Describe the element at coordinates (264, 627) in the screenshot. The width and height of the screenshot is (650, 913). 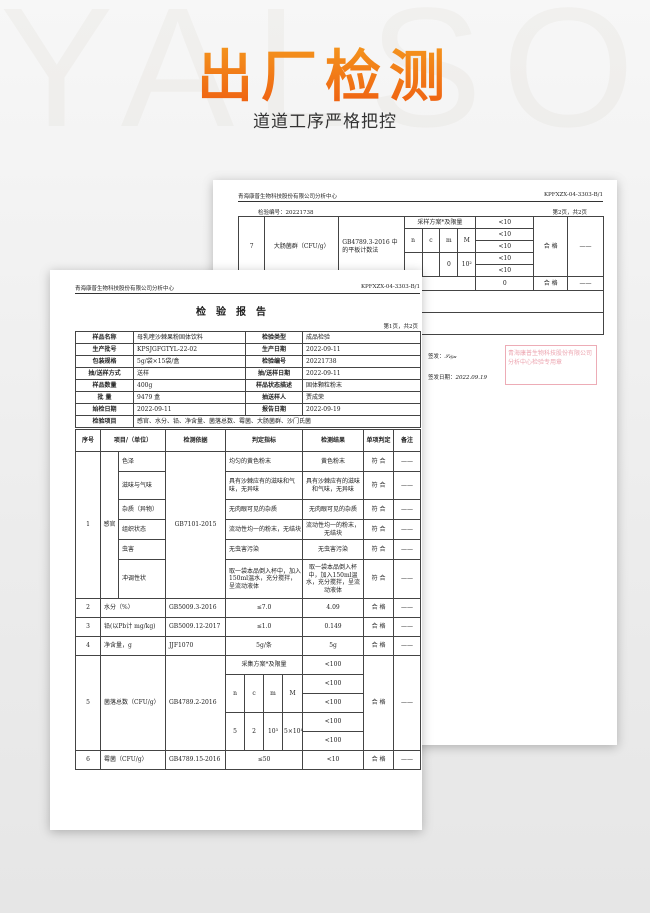
I see `criterion: ≤1.0` at that location.